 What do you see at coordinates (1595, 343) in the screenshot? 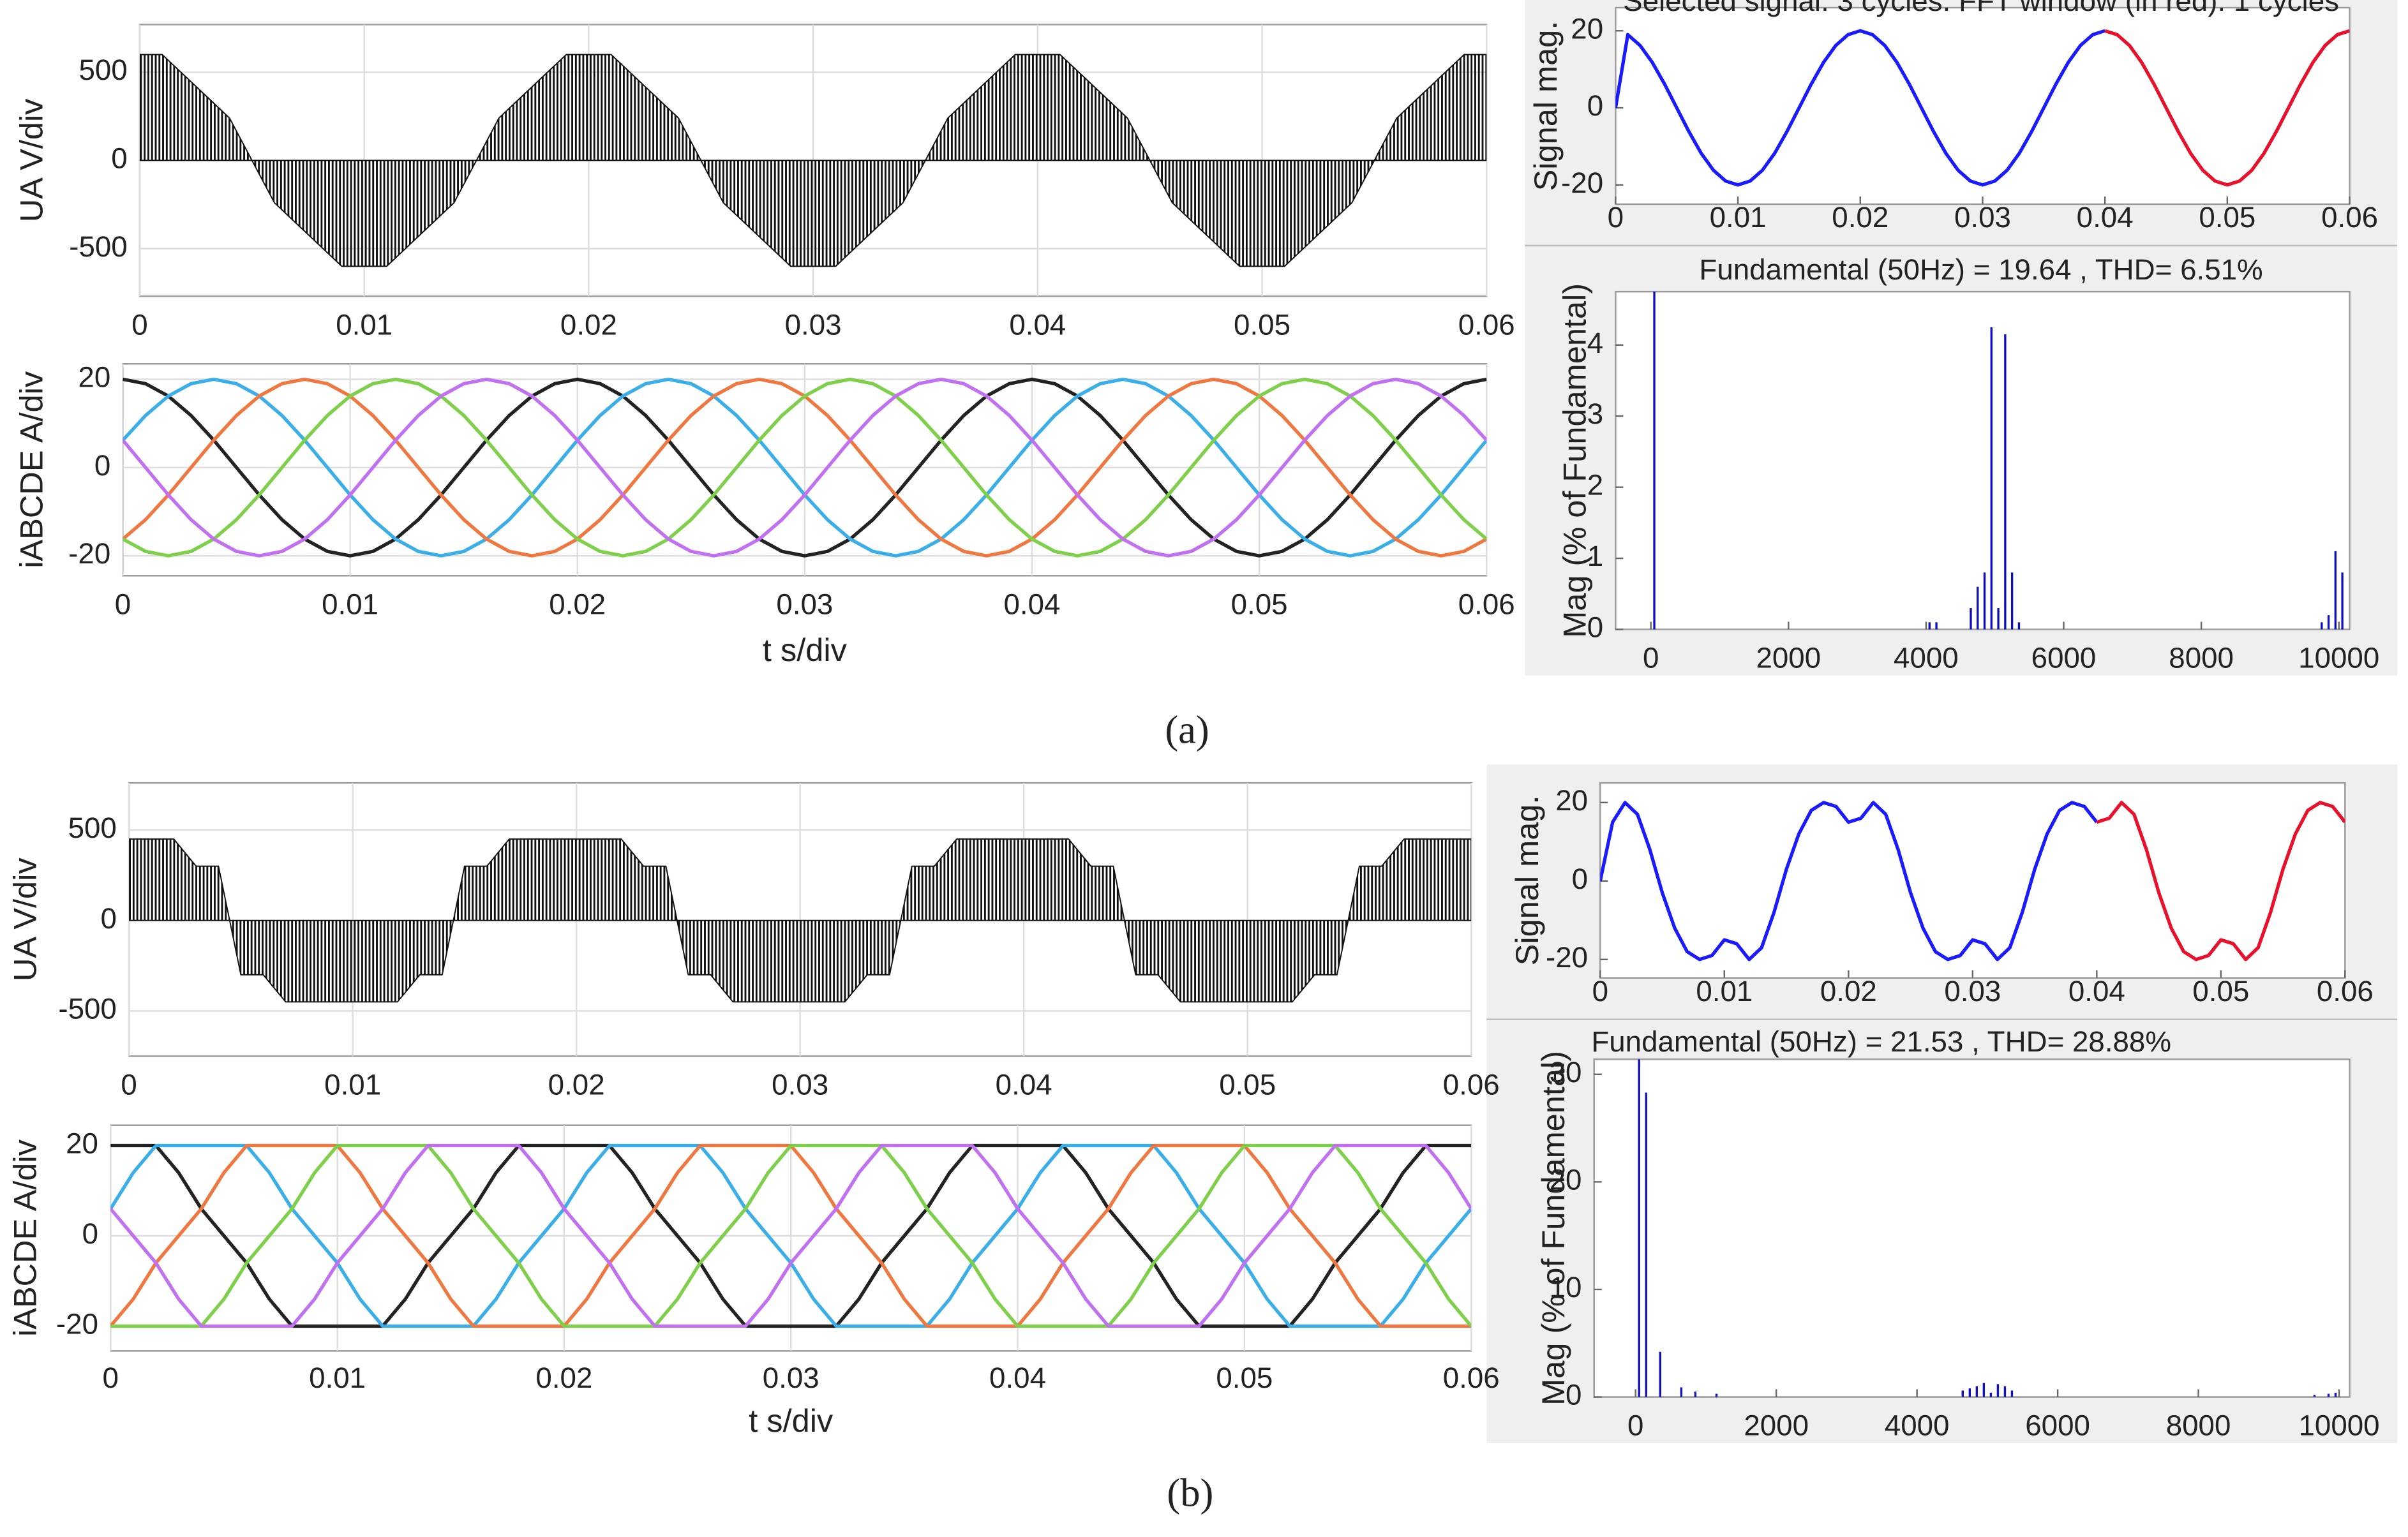
I see `y-tick-label: 4` at bounding box center [1595, 343].